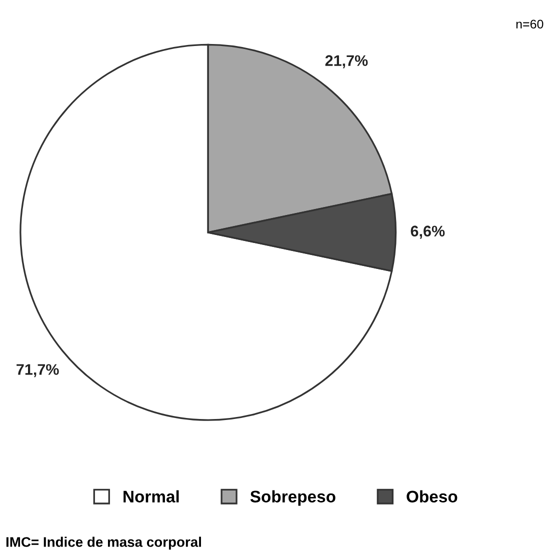  I want to click on legend-label: Sobrepeso, so click(293, 498).